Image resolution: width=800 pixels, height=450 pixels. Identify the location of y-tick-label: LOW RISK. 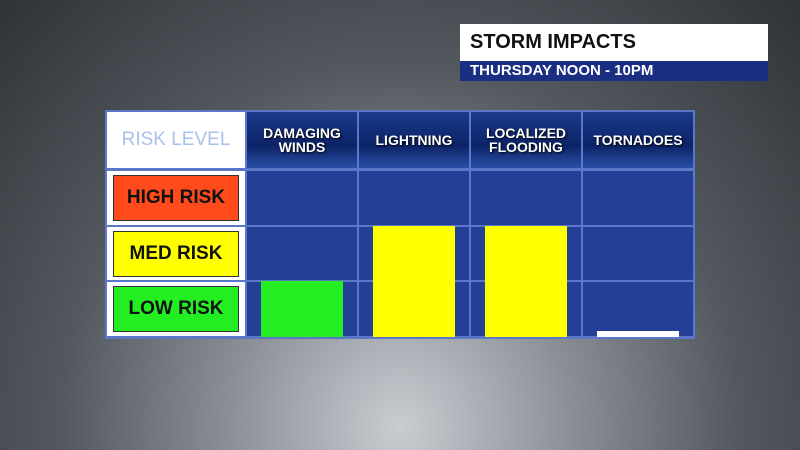
(176, 309).